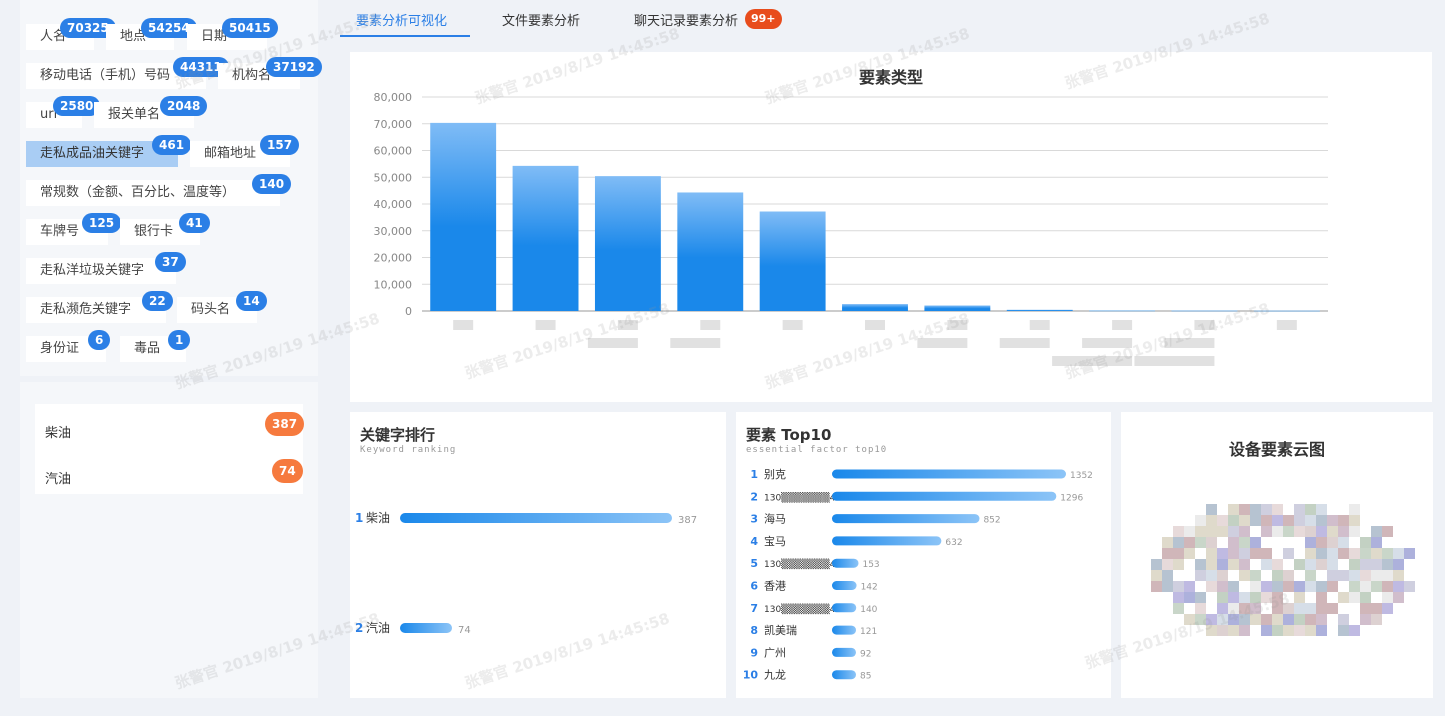  What do you see at coordinates (868, 610) in the screenshot?
I see `top10-value: 140` at bounding box center [868, 610].